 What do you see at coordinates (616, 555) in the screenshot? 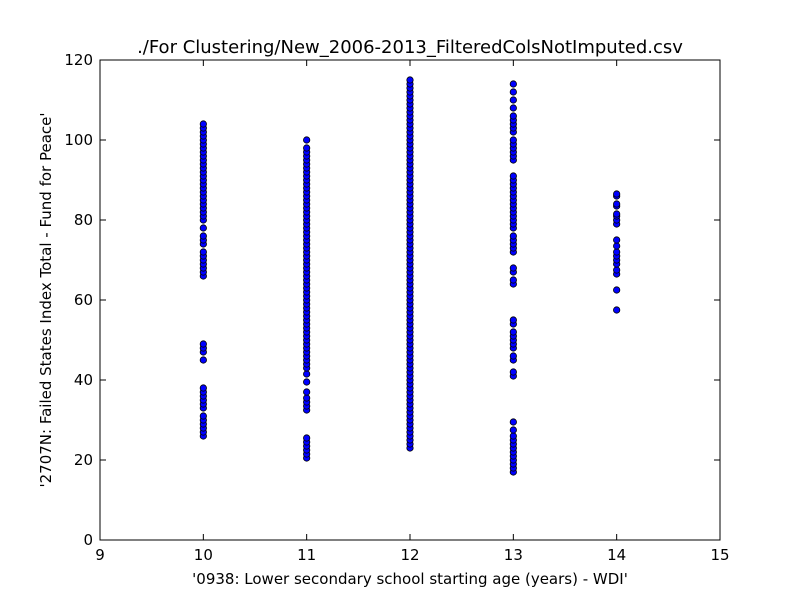
I see `x-tick-label: 14` at bounding box center [616, 555].